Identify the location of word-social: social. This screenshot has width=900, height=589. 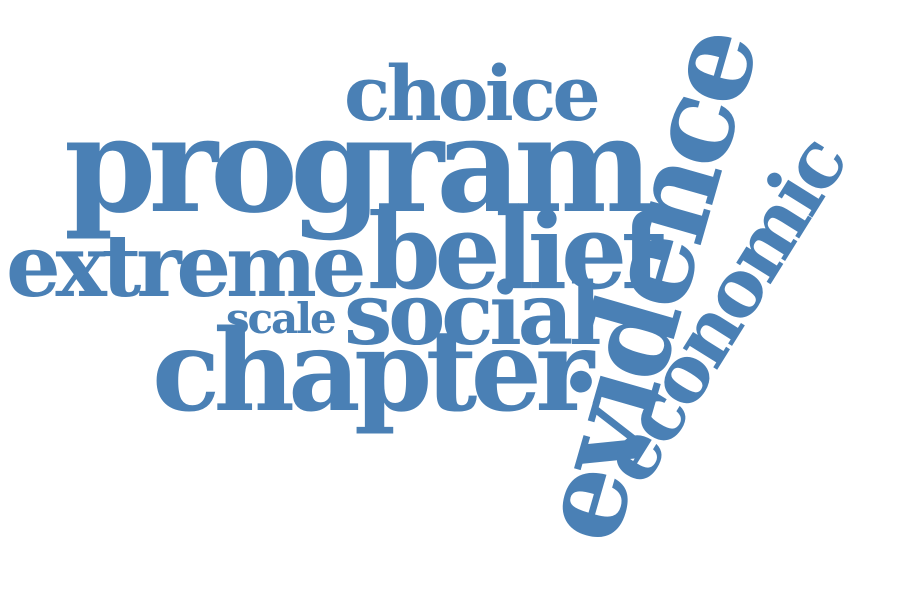
(473, 314).